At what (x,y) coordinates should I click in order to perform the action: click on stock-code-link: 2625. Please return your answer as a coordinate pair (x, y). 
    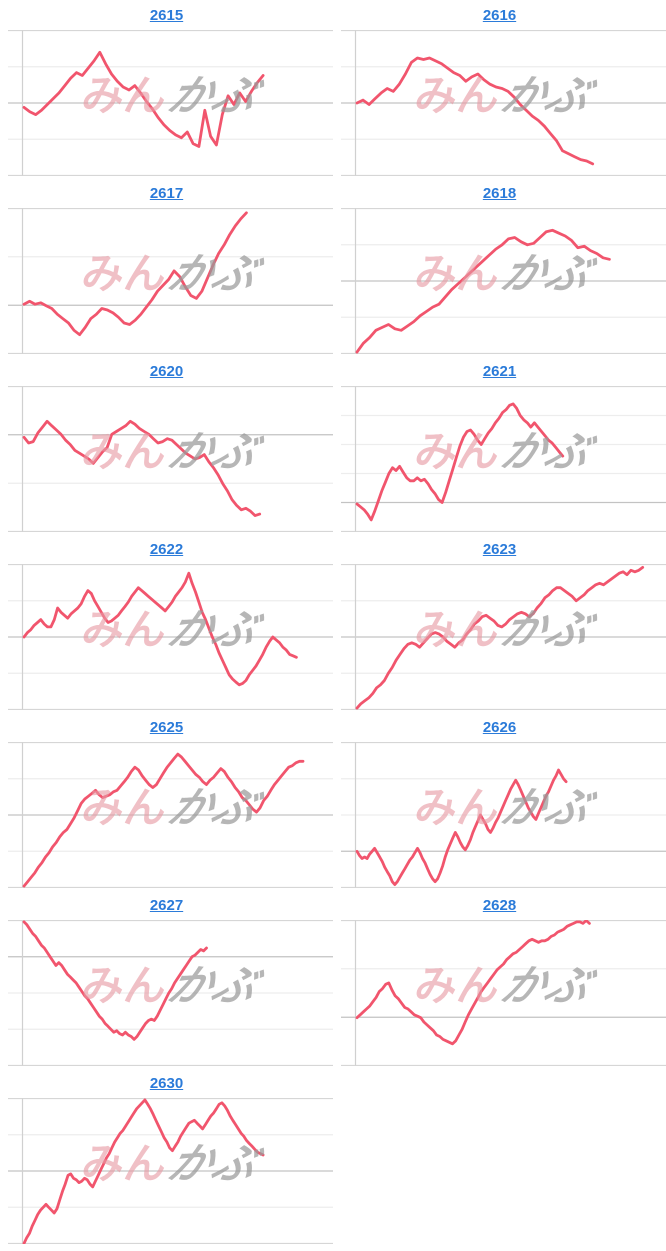
    Looking at the image, I should click on (166, 727).